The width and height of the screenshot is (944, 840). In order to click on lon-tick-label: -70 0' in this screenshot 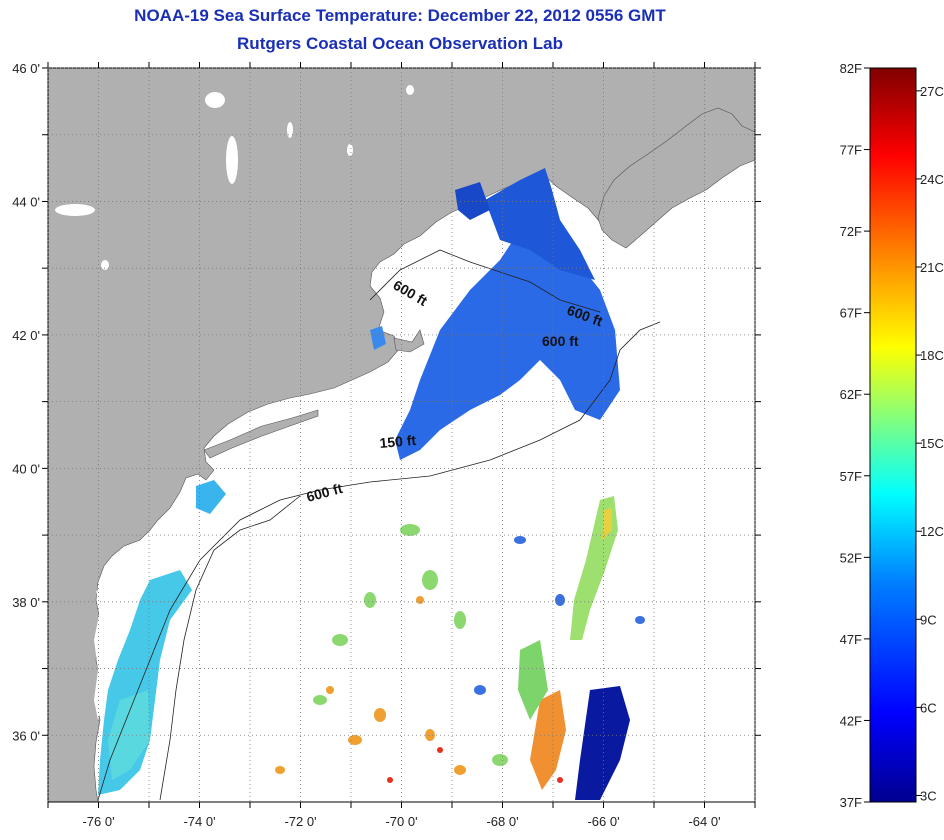, I will do `click(401, 821)`.